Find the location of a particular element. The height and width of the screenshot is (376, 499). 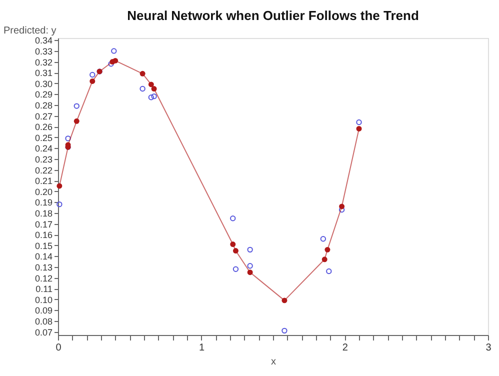

y-tick-label: 0.09 is located at coordinates (43, 311).